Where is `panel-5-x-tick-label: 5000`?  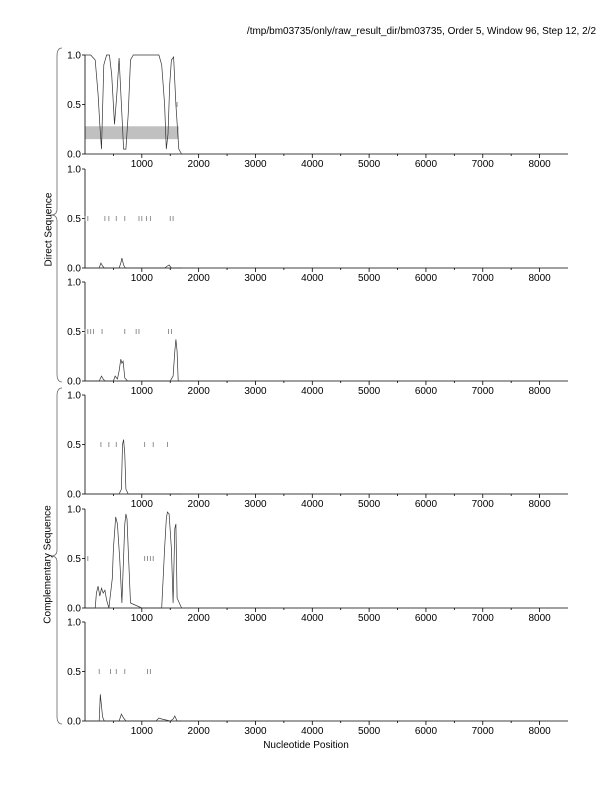
panel-5-x-tick-label: 5000 is located at coordinates (369, 618).